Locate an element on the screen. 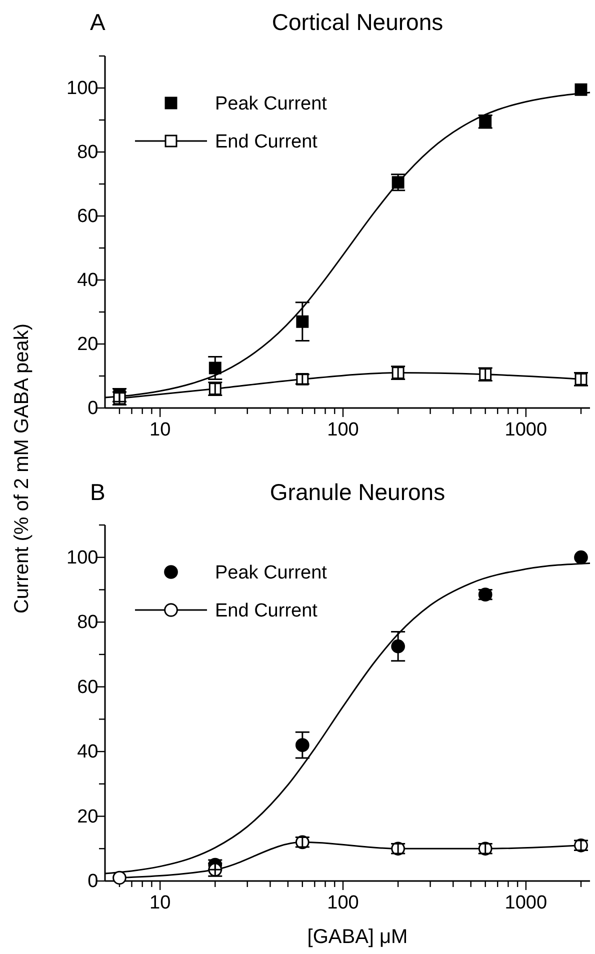  y-axis-title: Current (% of 2 mM GABA peak) is located at coordinates (22, 468).